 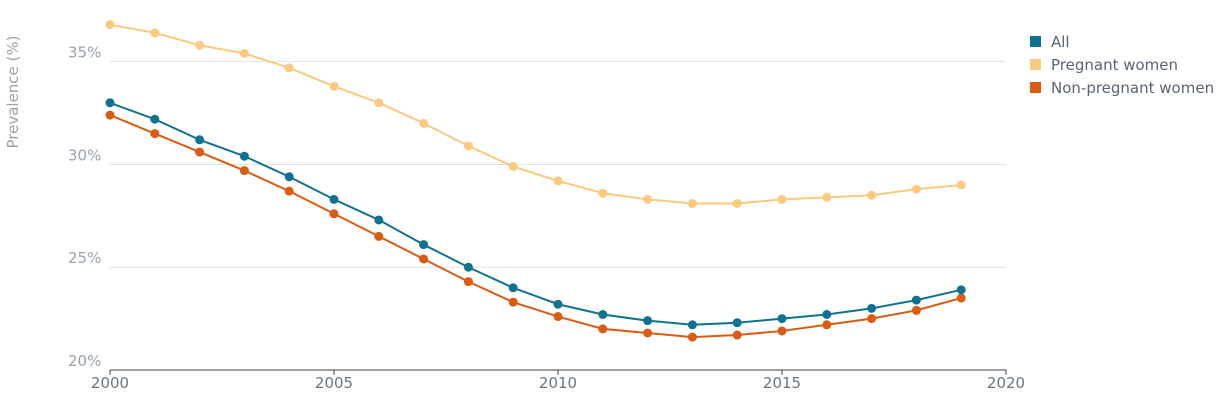 What do you see at coordinates (84, 207) in the screenshot?
I see `y-axis-ticks: 20% 25% 30% 35%` at bounding box center [84, 207].